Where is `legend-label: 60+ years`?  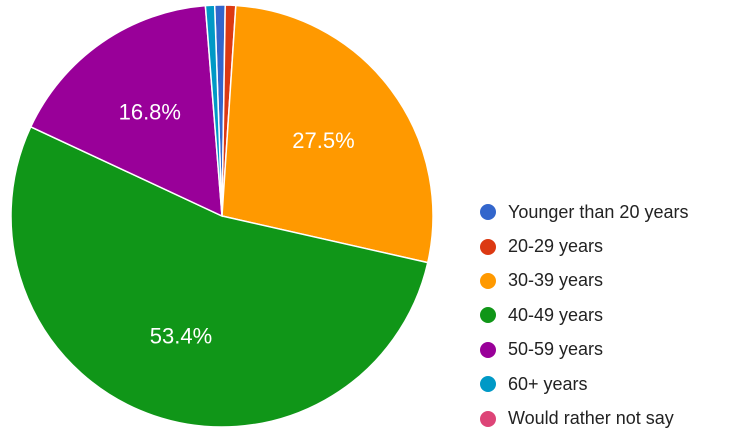
legend-label: 60+ years is located at coordinates (548, 383).